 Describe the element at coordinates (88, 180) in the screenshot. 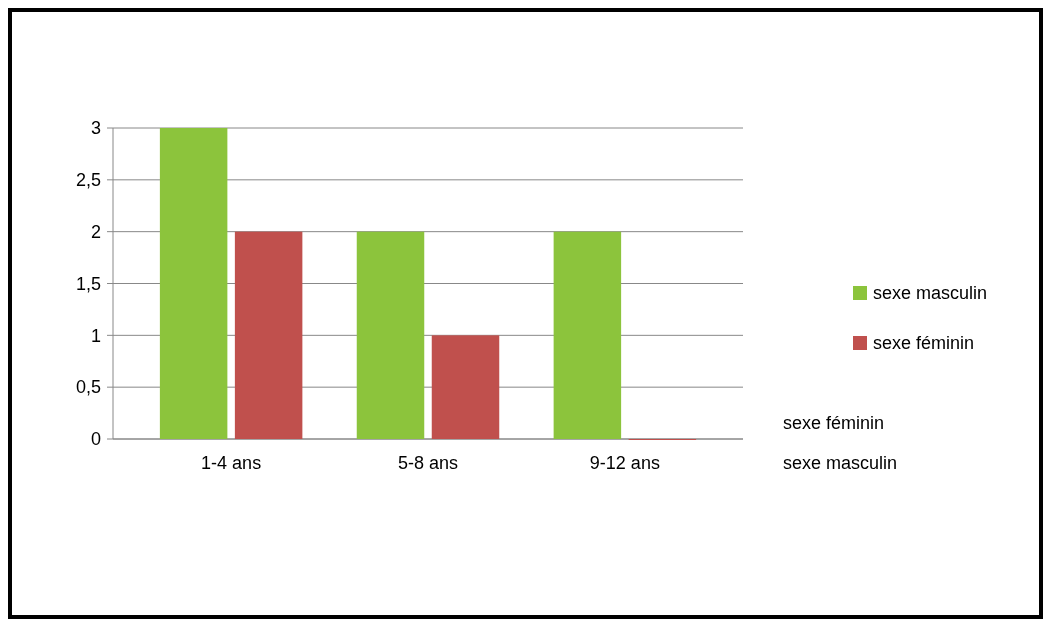

I see `y-tick-label: 2,5` at that location.